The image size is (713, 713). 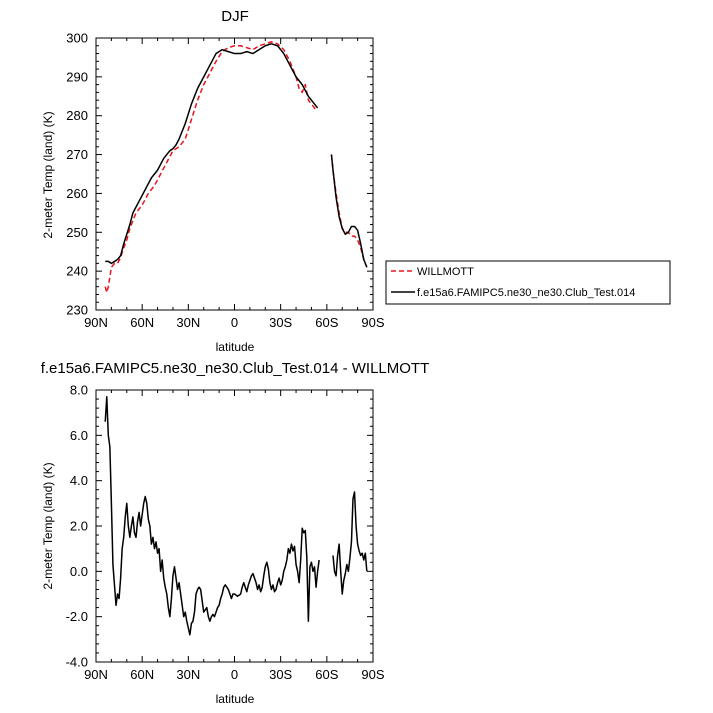 What do you see at coordinates (77, 115) in the screenshot?
I see `y-tick-label: 280` at bounding box center [77, 115].